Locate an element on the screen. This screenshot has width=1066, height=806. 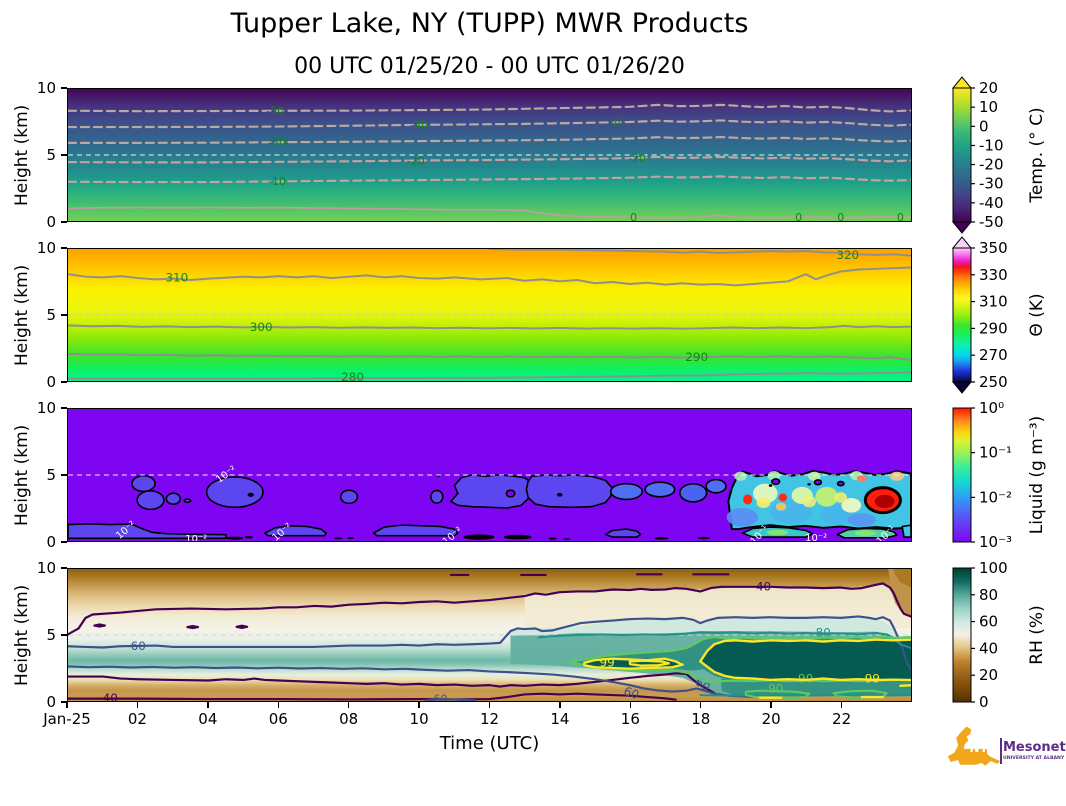
ny-state-icon is located at coordinates (974, 746).